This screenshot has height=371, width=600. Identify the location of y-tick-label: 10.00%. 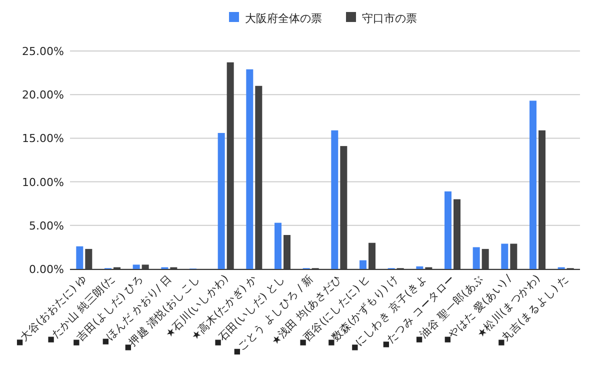
(43, 182).